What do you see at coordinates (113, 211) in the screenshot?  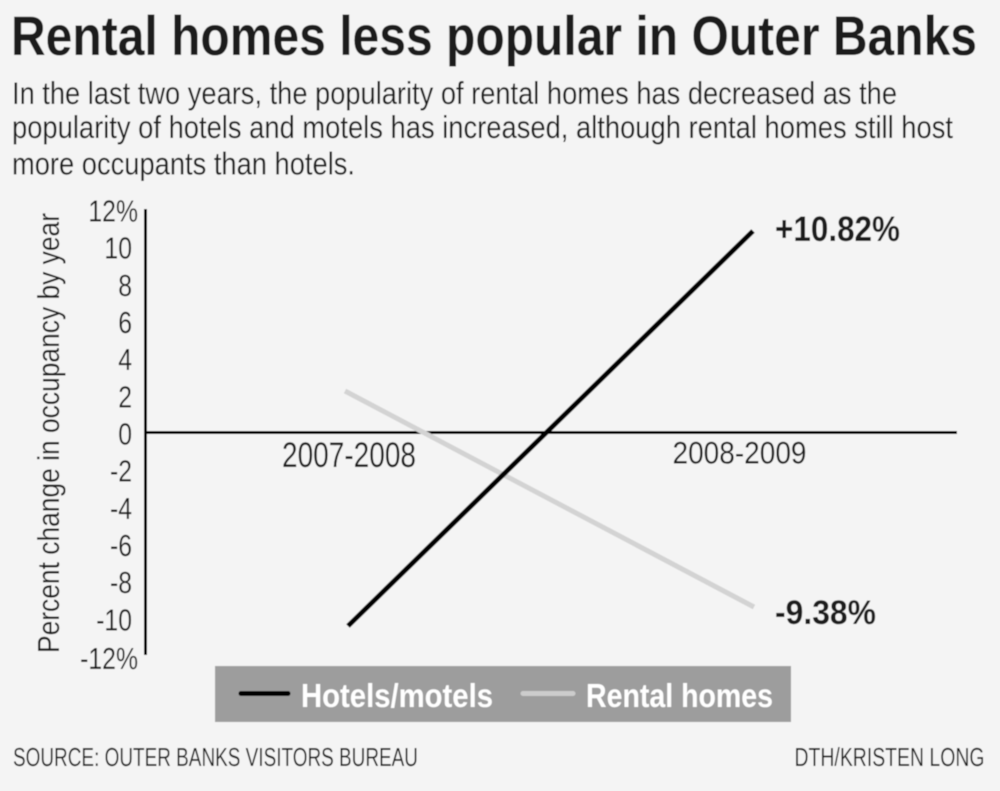 I see `svg-text: 12%` at bounding box center [113, 211].